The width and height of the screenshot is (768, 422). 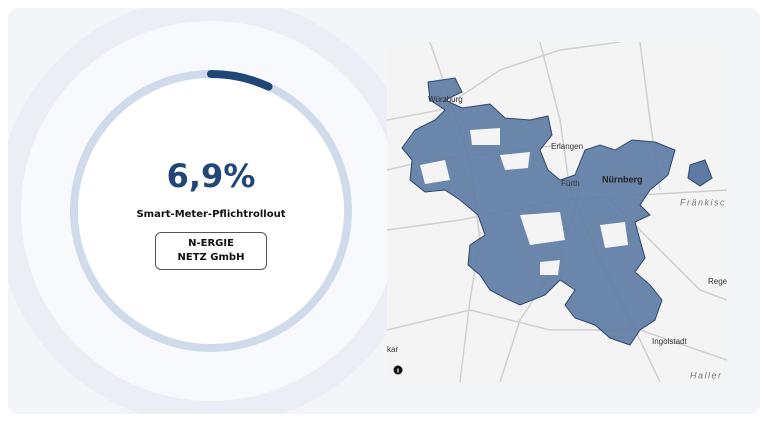 What do you see at coordinates (211, 176) in the screenshot?
I see `progress-value: 6,9%` at bounding box center [211, 176].